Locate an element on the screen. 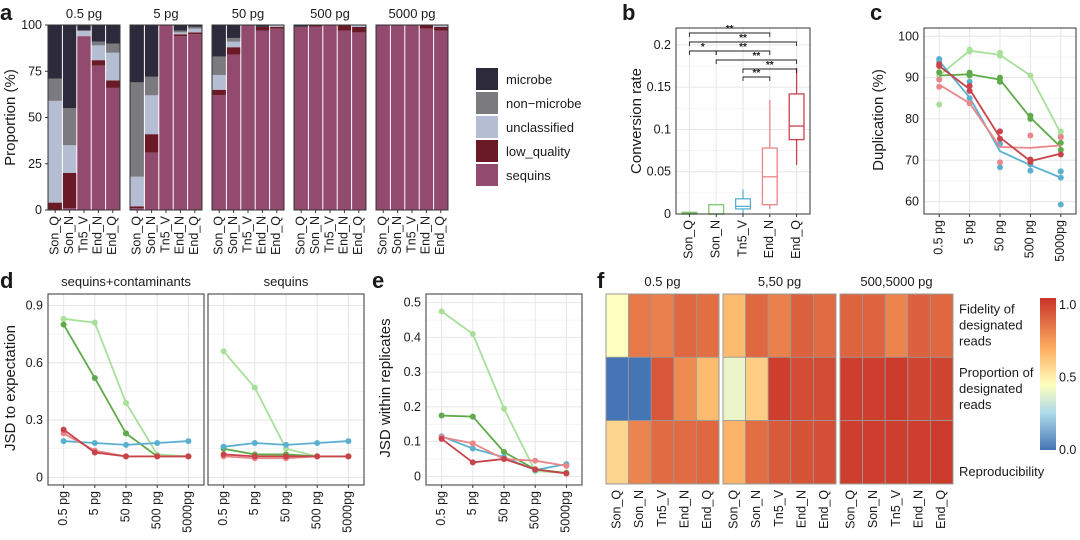 Image resolution: width=1080 pixels, height=540 pixels. y-tick-label: 0.9 is located at coordinates (34, 305).